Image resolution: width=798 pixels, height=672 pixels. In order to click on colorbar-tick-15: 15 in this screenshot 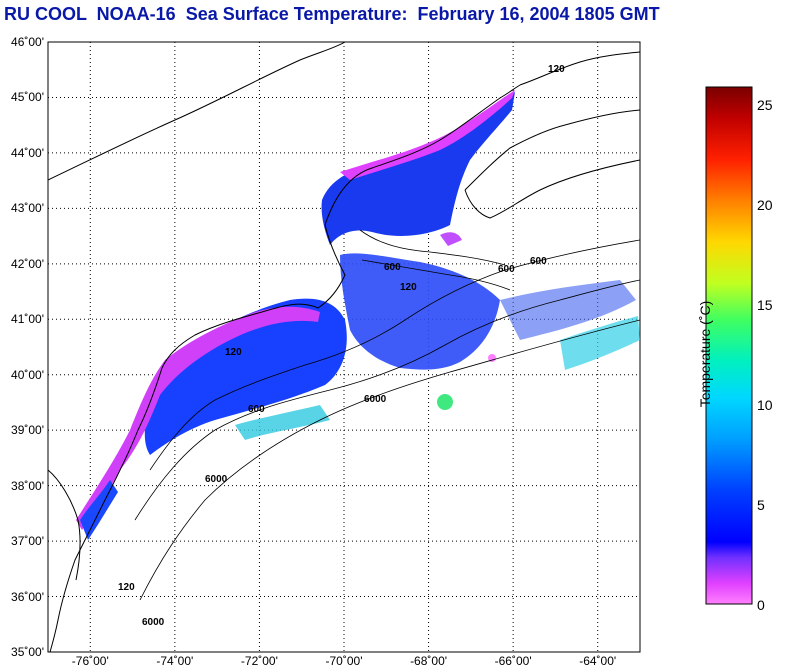, I will do `click(765, 305)`.